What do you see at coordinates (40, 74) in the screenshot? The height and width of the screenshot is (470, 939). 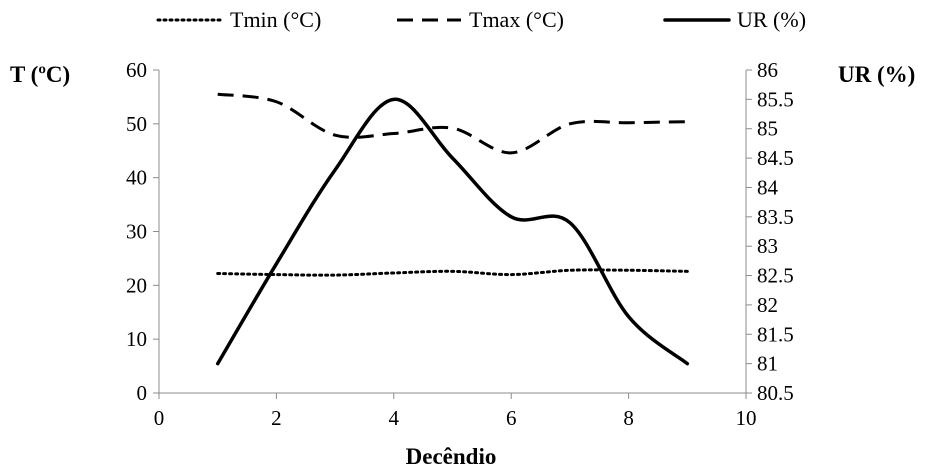 I see `y-axis-label: T (ºC)` at bounding box center [40, 74].